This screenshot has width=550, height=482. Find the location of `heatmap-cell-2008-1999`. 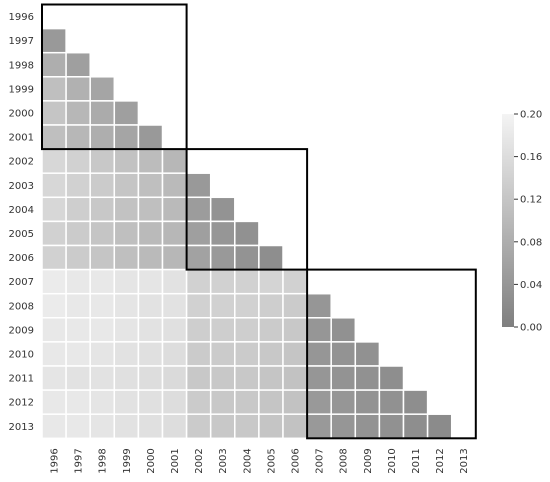

heatmap-cell-2008-1999 is located at coordinates (126, 305).